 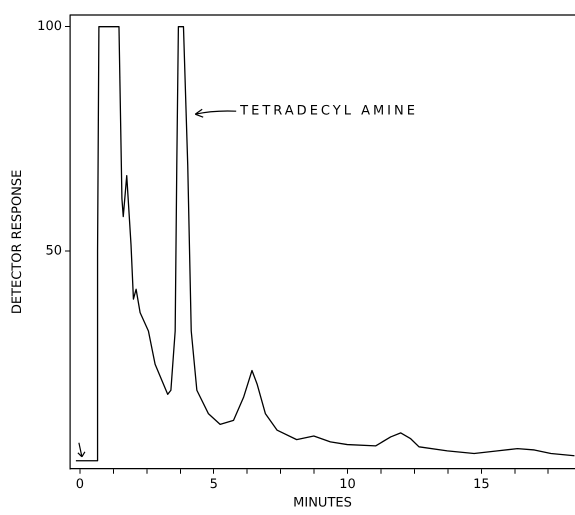 What do you see at coordinates (481, 484) in the screenshot?
I see `x-tick-label: 15` at bounding box center [481, 484].